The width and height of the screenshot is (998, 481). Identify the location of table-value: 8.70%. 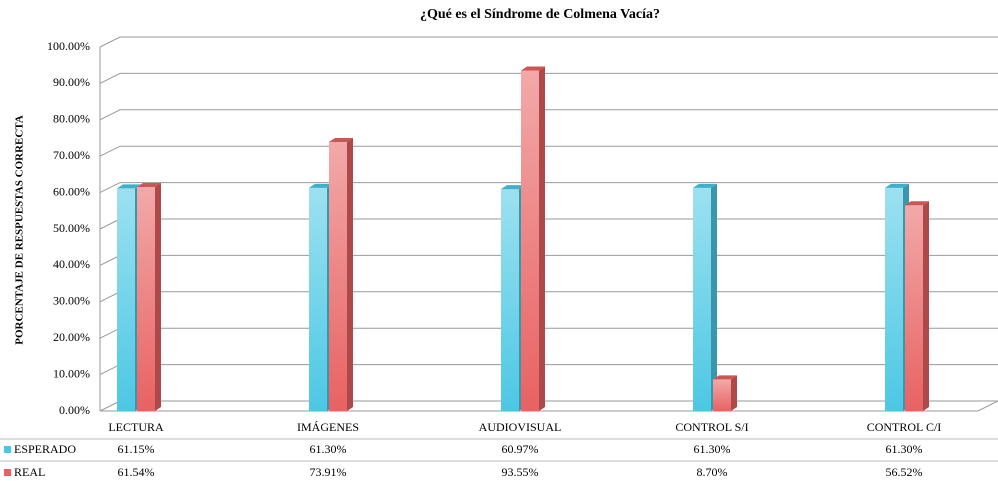
(712, 472).